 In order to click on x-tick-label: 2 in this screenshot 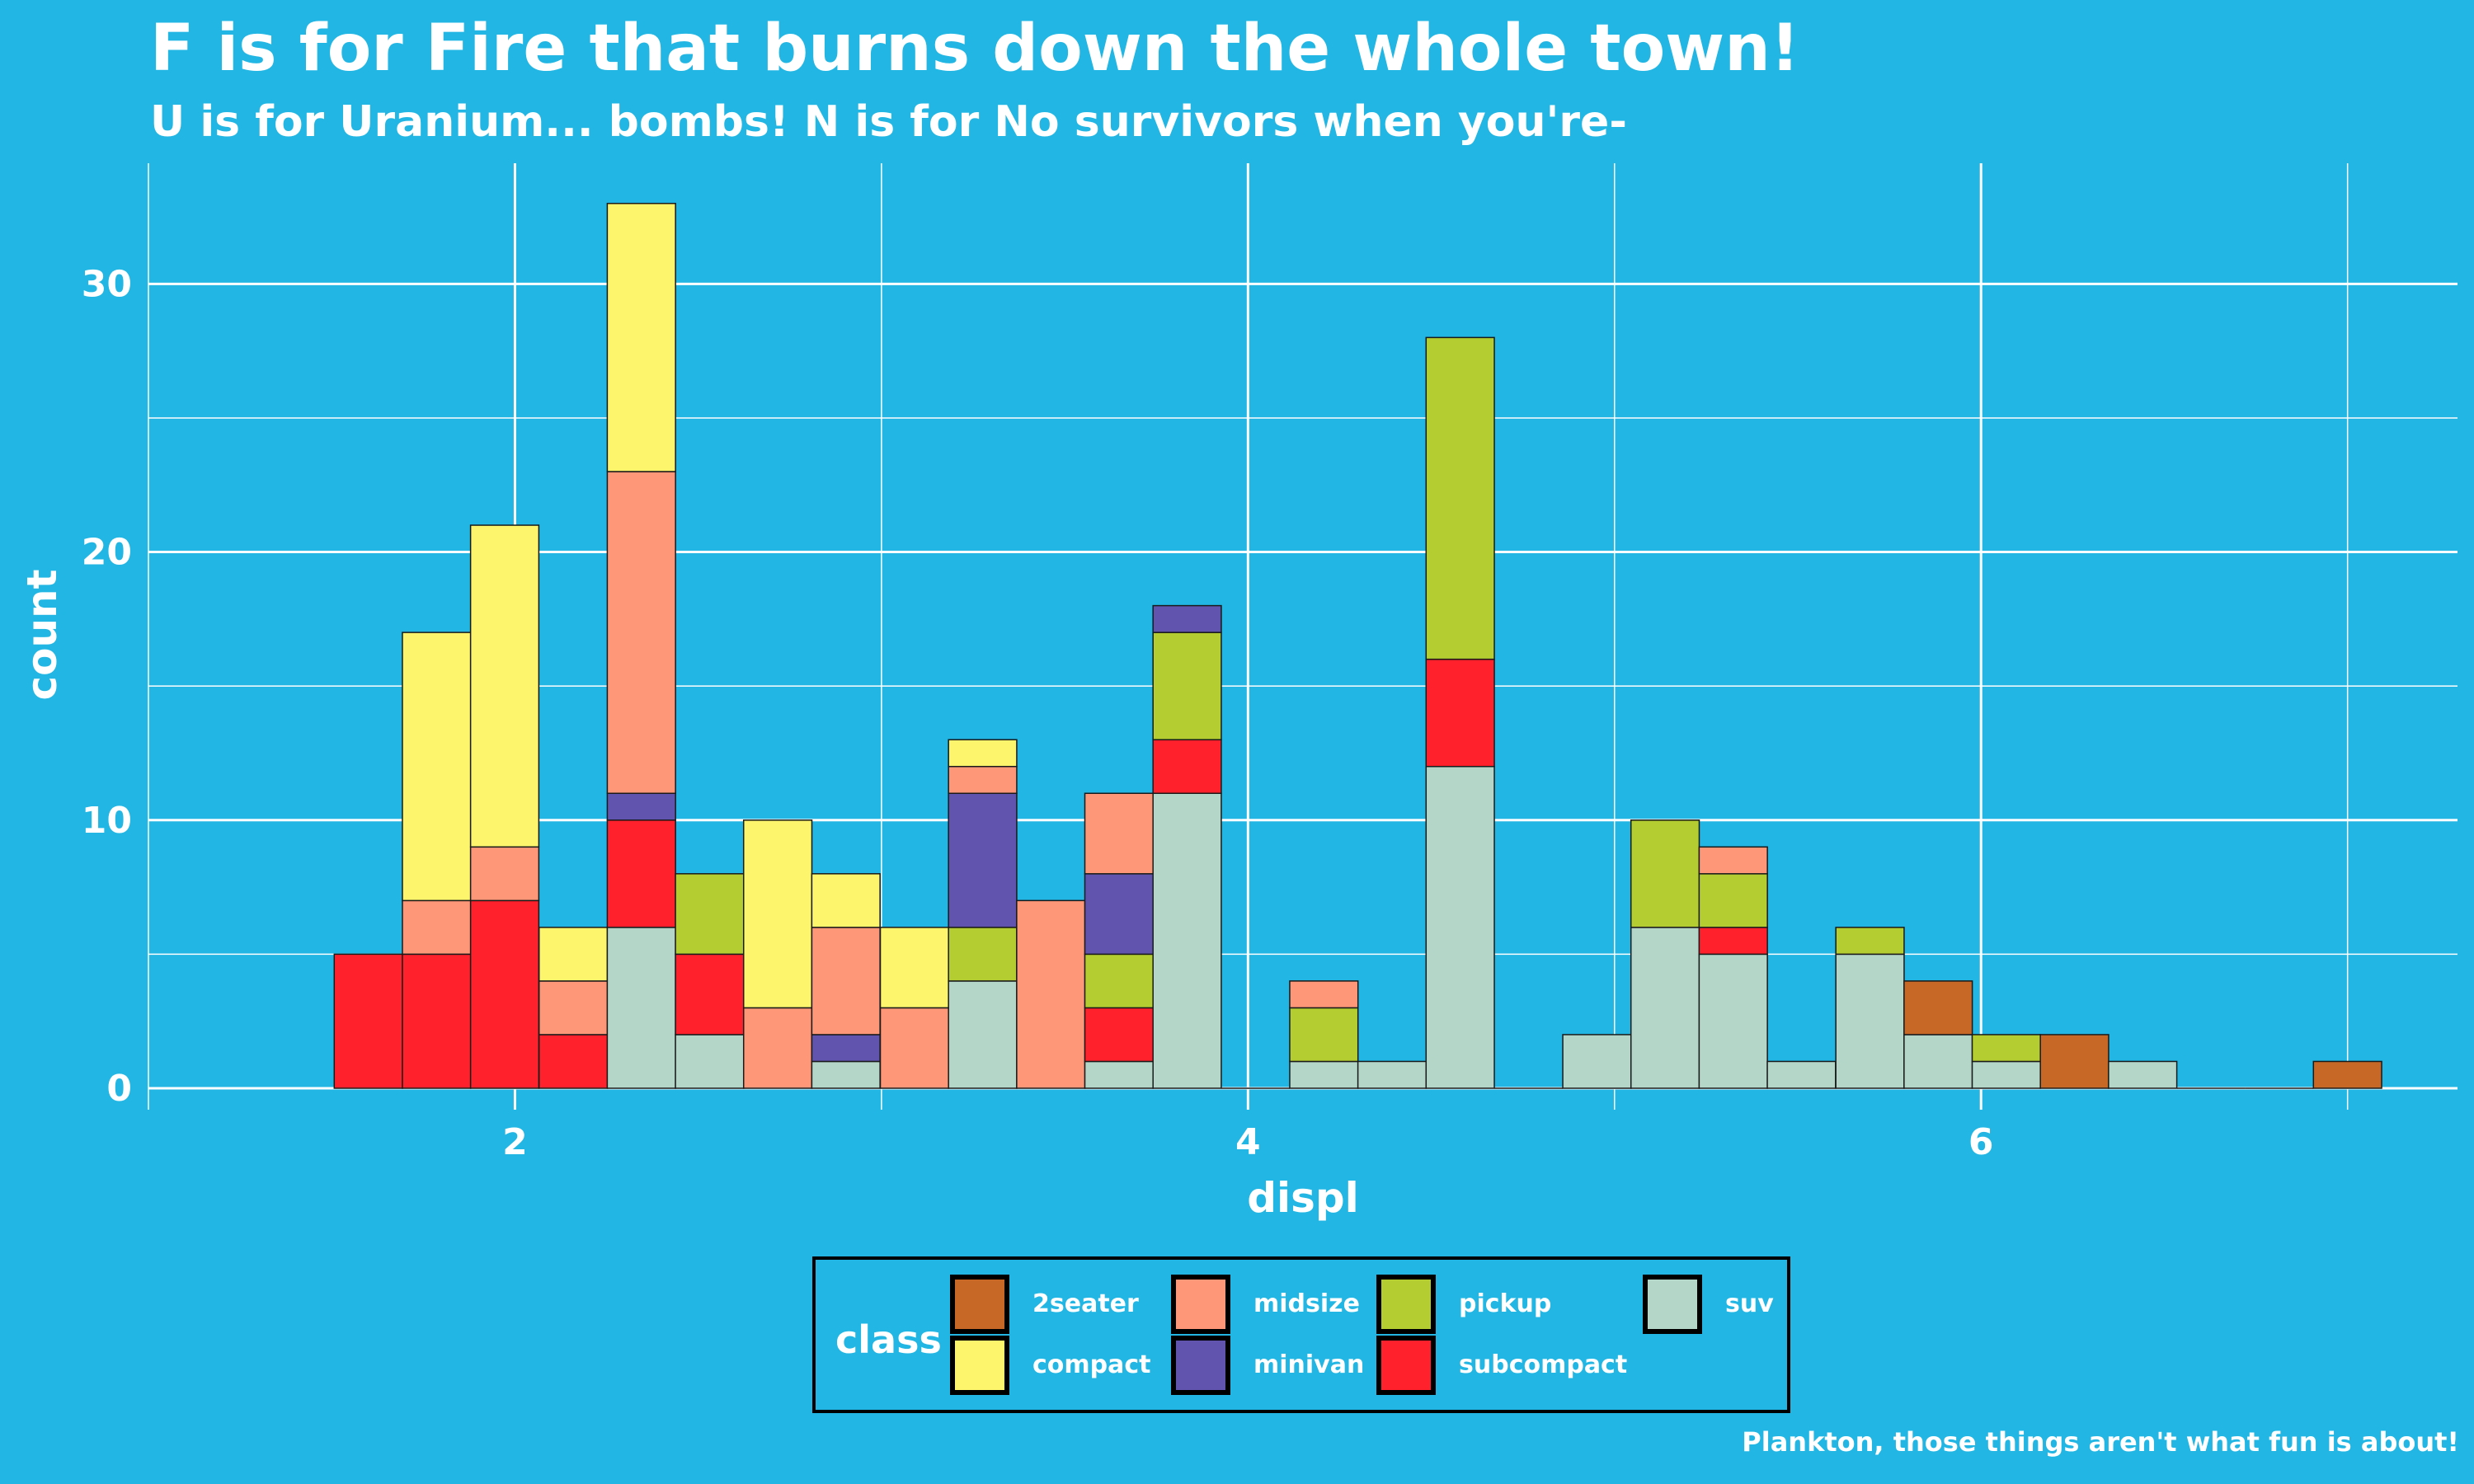, I will do `click(515, 1142)`.